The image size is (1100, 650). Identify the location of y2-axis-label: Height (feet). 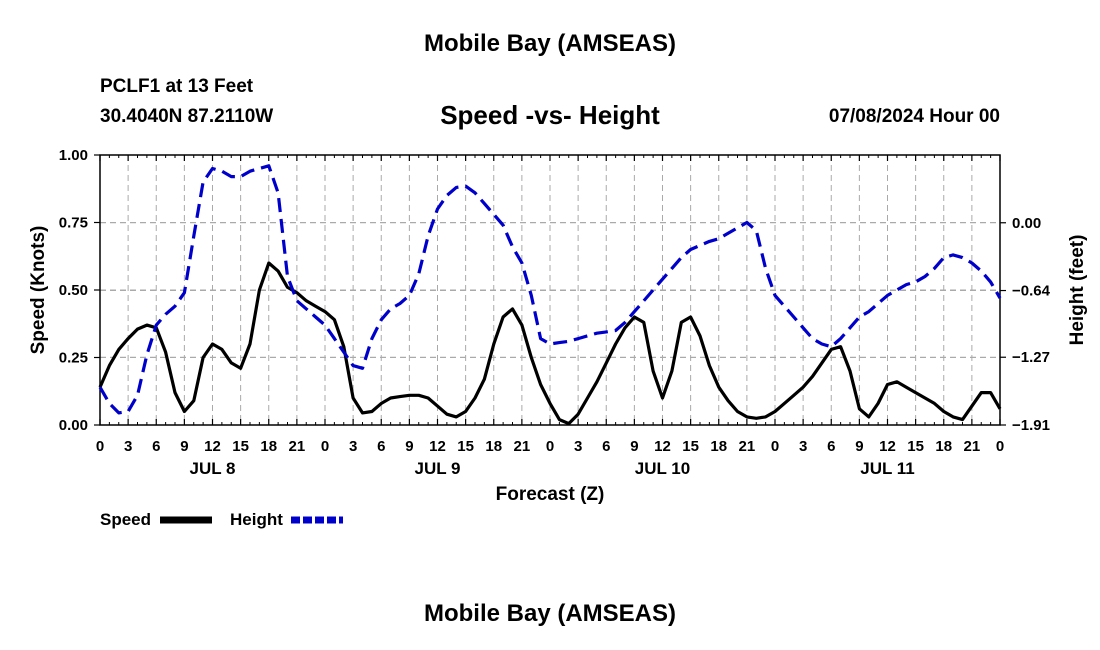
(1077, 290).